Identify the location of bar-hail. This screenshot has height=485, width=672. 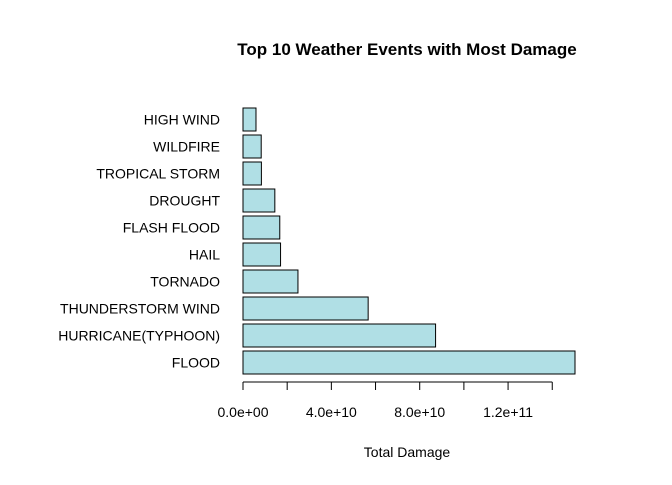
(262, 254).